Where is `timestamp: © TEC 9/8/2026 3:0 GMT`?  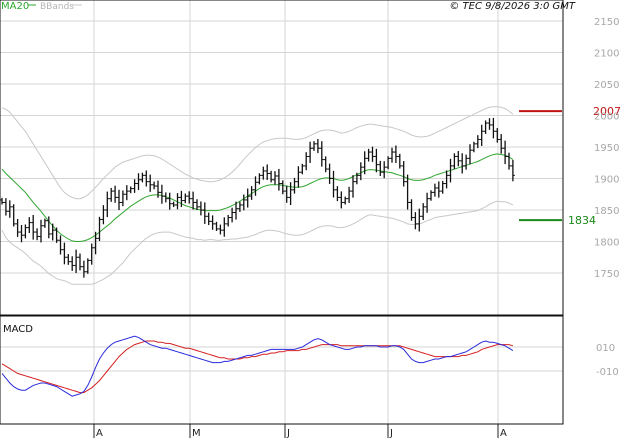
timestamp: © TEC 9/8/2026 3:0 GMT is located at coordinates (512, 6).